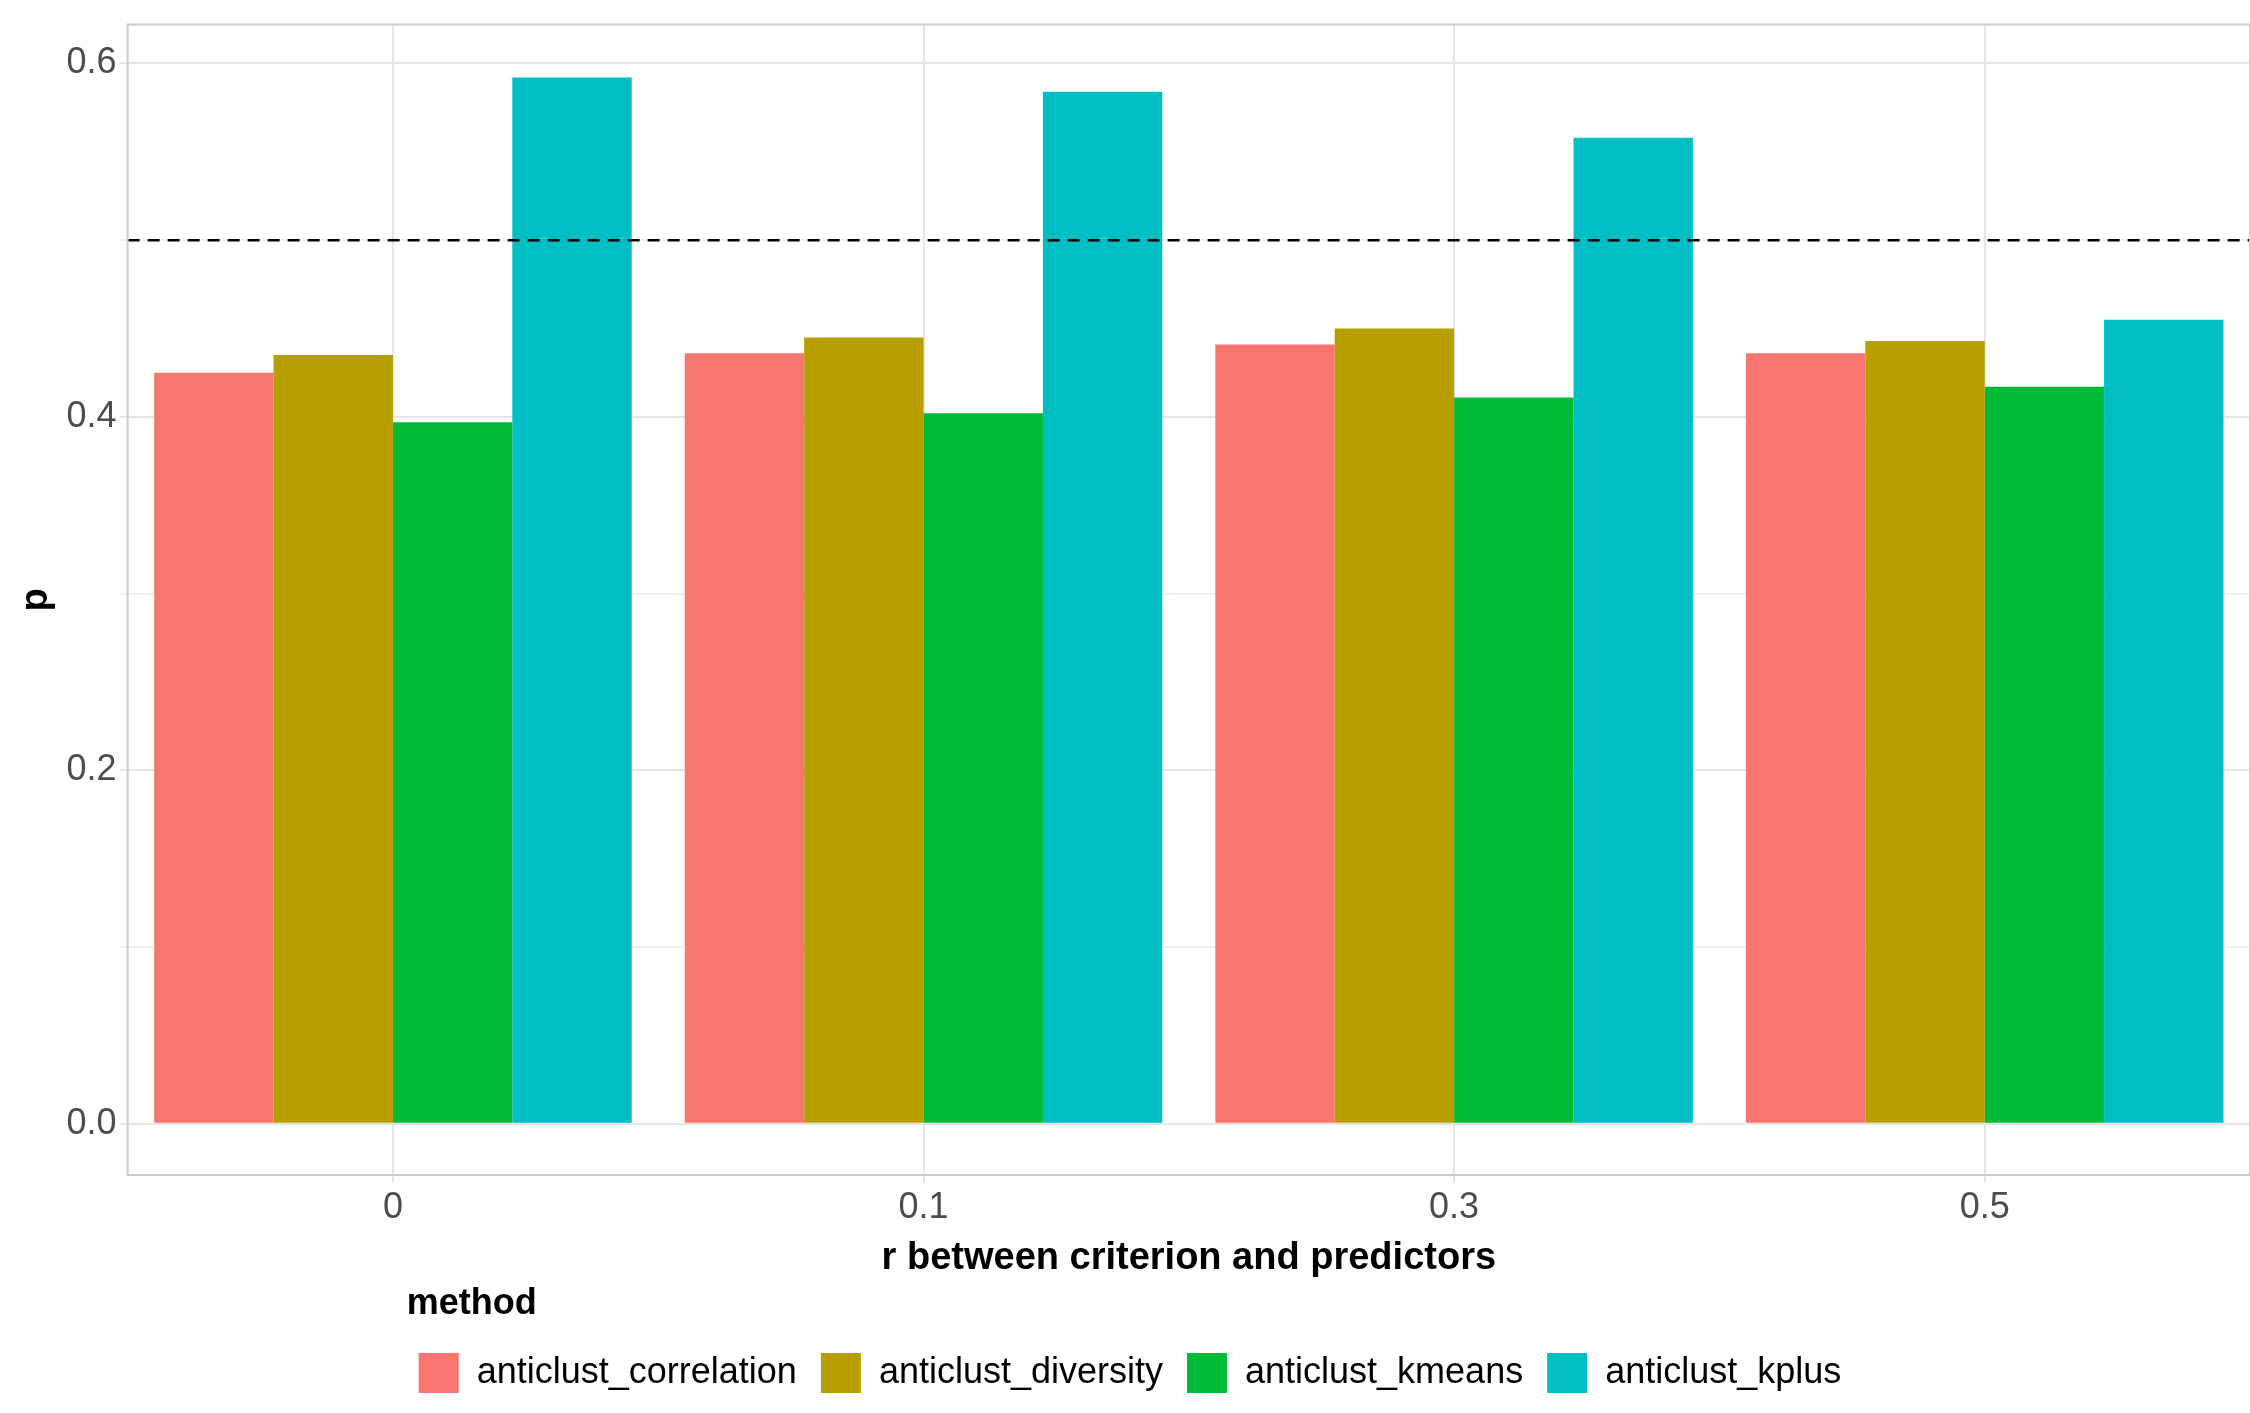 This screenshot has width=2250, height=1413. Describe the element at coordinates (923, 1205) in the screenshot. I see `x-tick-label: 0.1` at that location.